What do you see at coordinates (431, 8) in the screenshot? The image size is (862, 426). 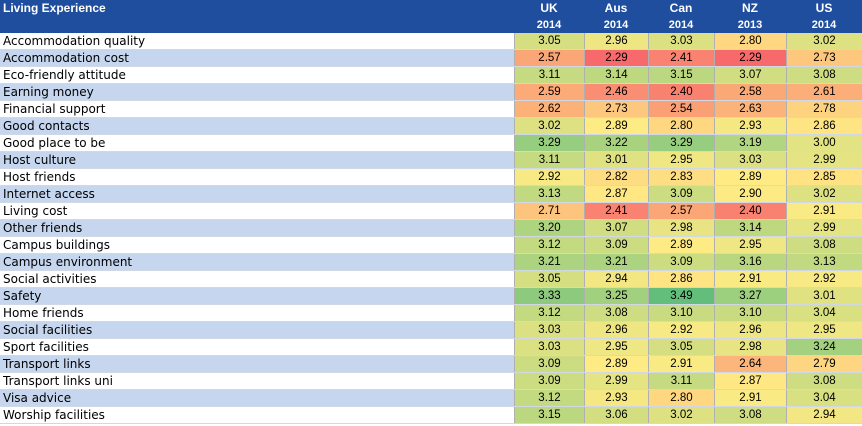 I see `header-row-countries: Living Experience UK Aus Can NZ US` at bounding box center [431, 8].